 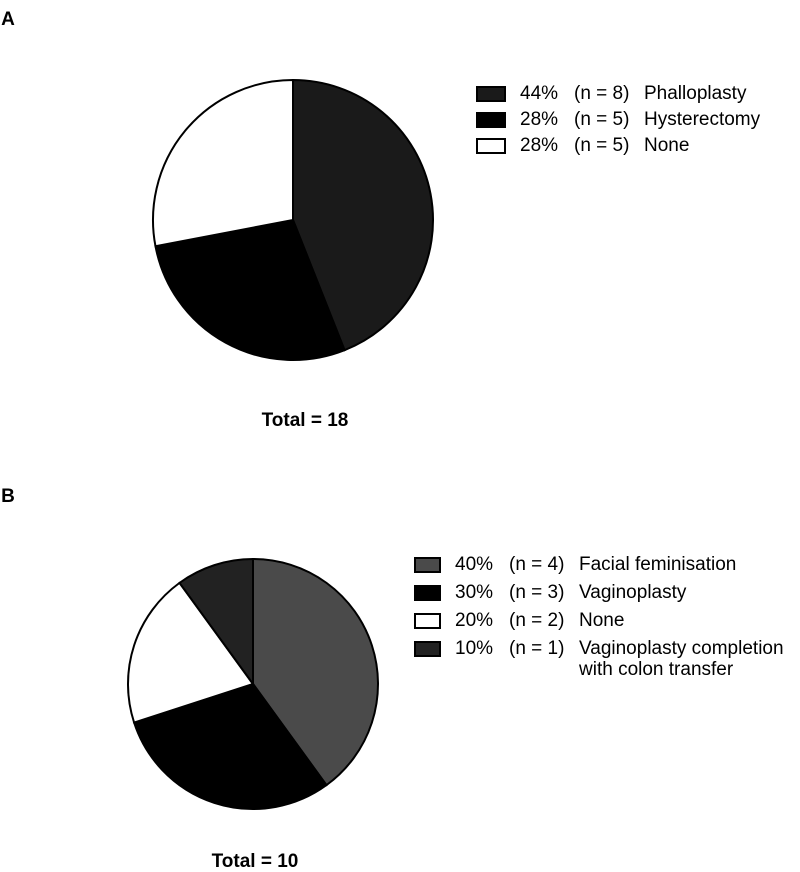 I want to click on legend-count: (n = 4), so click(x=536, y=564).